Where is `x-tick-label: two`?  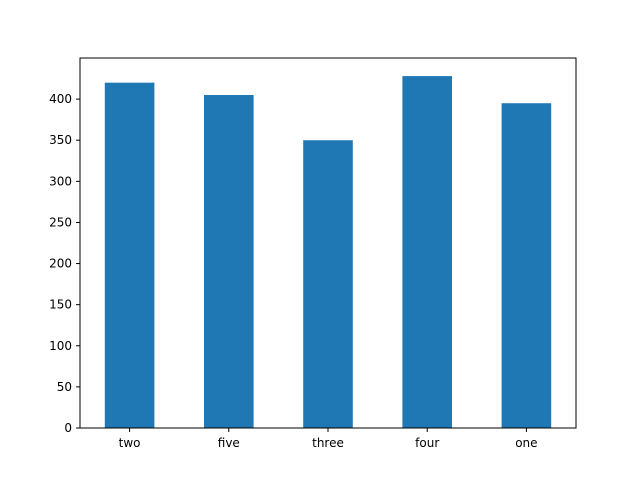 x-tick-label: two is located at coordinates (130, 443).